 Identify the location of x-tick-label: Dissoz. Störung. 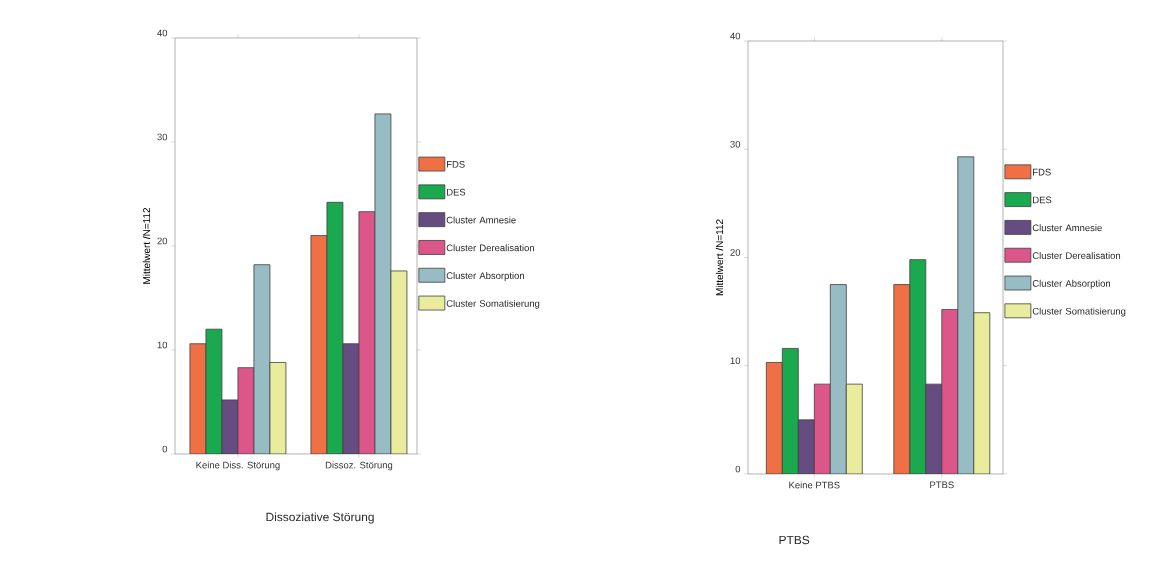
(359, 466).